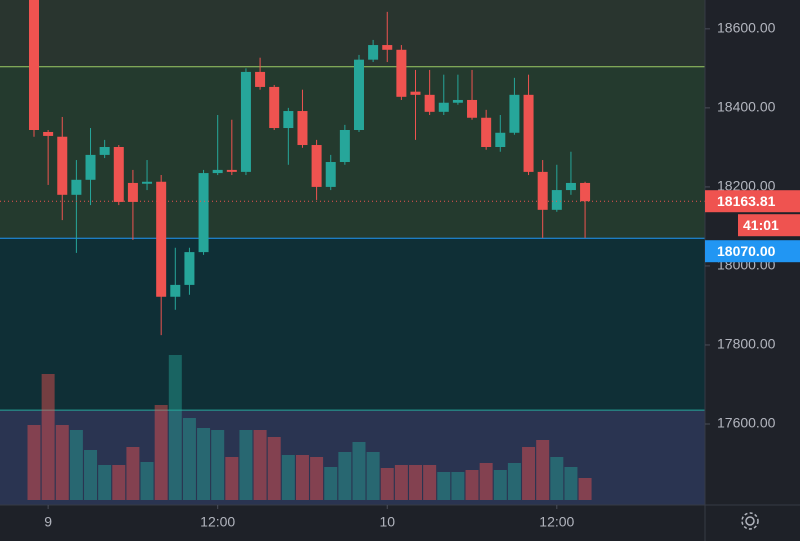  Describe the element at coordinates (48, 522) in the screenshot. I see `x-tick-label: 9` at that location.